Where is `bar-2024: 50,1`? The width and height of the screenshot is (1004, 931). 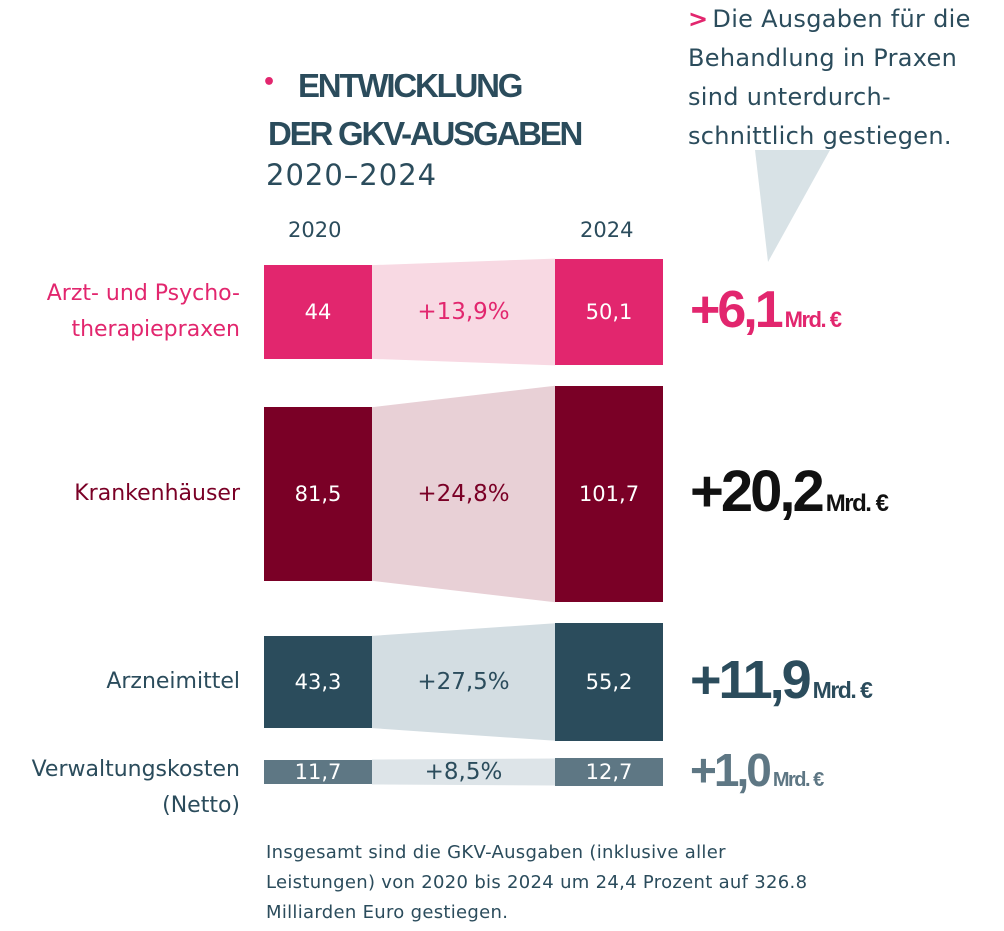 bar-2024: 50,1 is located at coordinates (609, 312).